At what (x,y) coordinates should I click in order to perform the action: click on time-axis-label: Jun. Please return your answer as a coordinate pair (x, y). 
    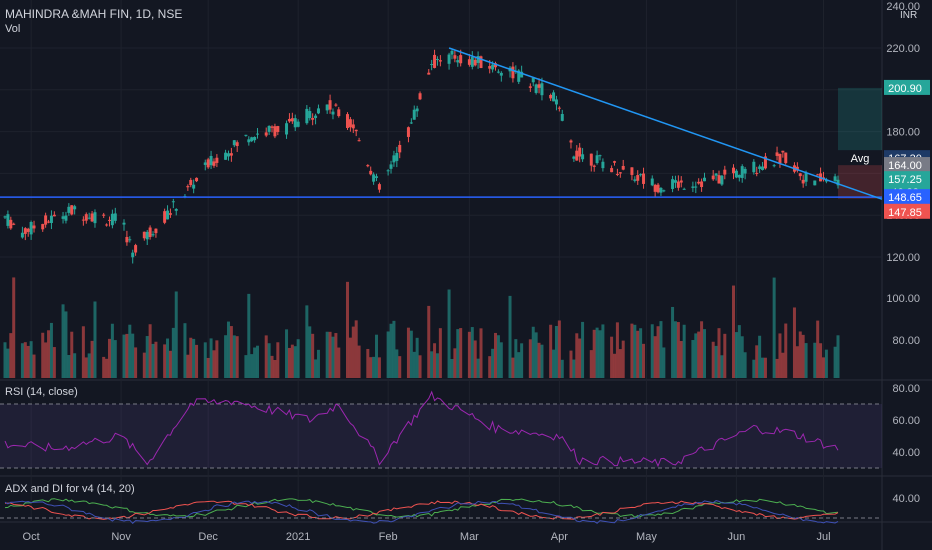
    Looking at the image, I should click on (737, 537).